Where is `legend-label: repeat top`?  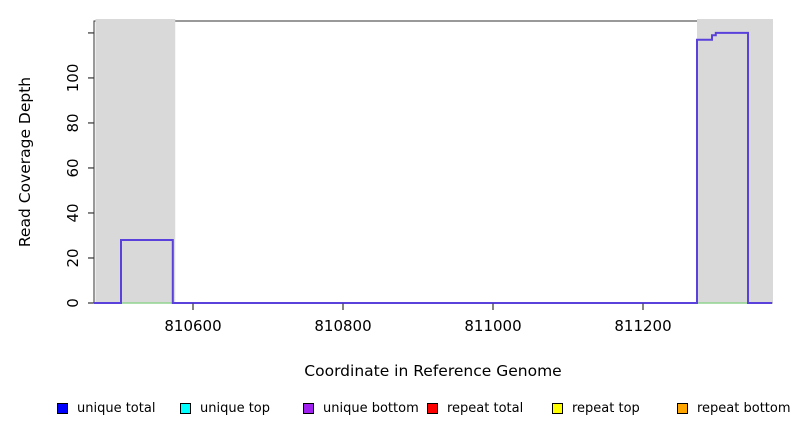 legend-label: repeat top is located at coordinates (606, 408).